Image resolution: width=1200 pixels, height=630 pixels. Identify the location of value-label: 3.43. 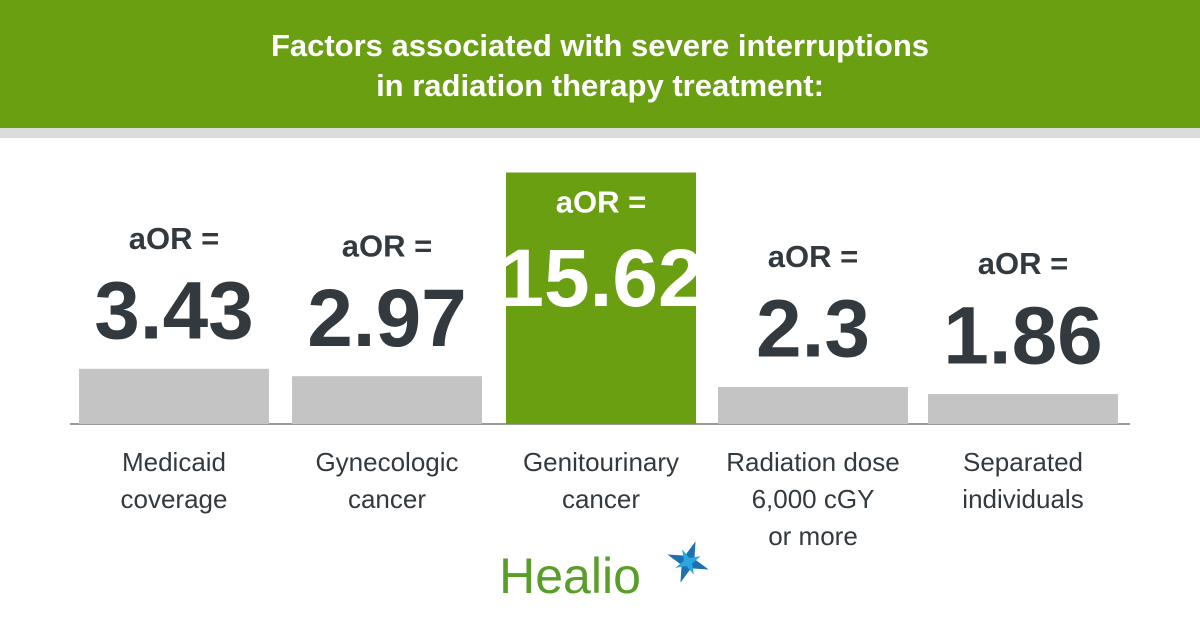
(174, 310).